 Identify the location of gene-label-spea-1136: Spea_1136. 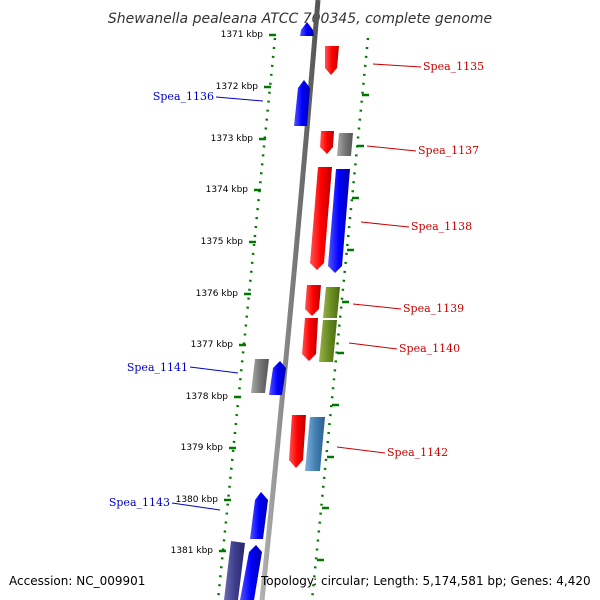
(183, 96).